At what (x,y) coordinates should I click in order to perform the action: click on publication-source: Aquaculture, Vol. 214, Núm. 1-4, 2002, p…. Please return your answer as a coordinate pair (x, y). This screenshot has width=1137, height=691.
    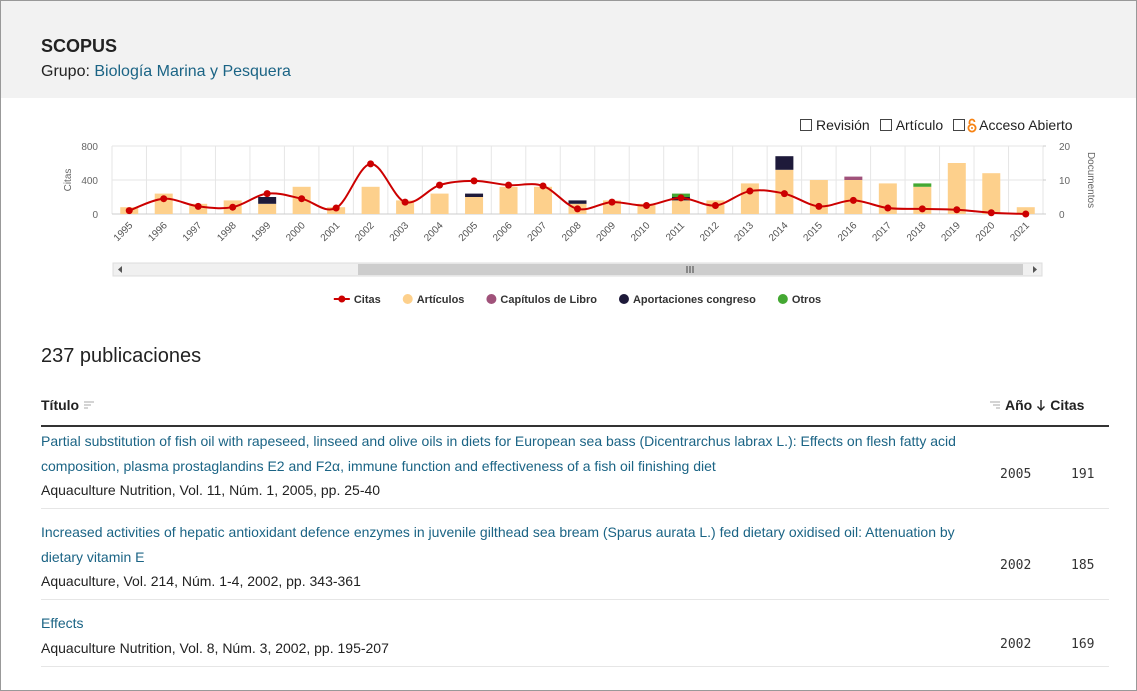
    Looking at the image, I should click on (201, 581).